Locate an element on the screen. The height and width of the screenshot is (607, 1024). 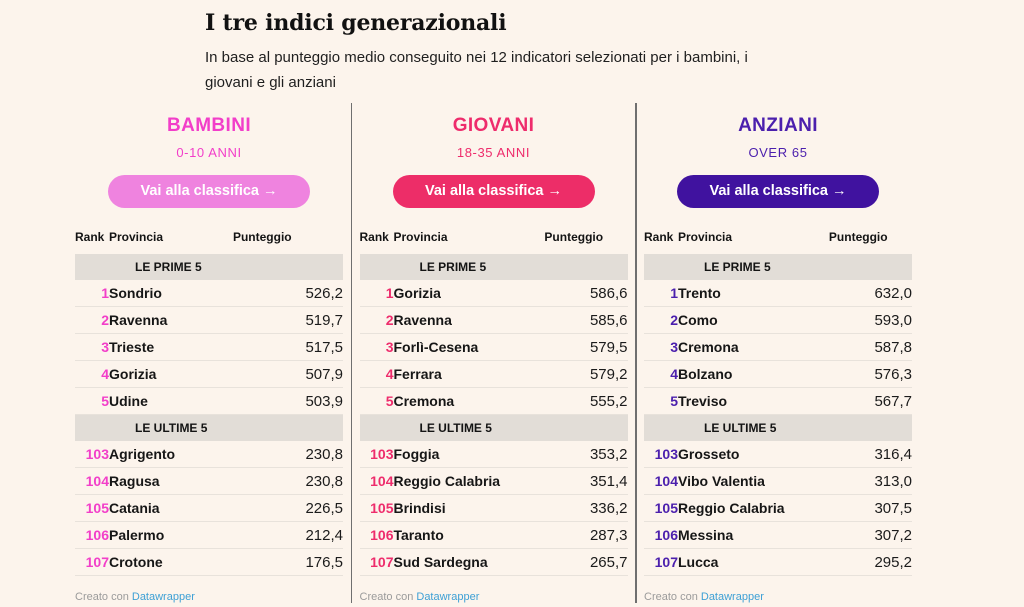
table-row: 3 Cremona 587,8 is located at coordinates (778, 347).